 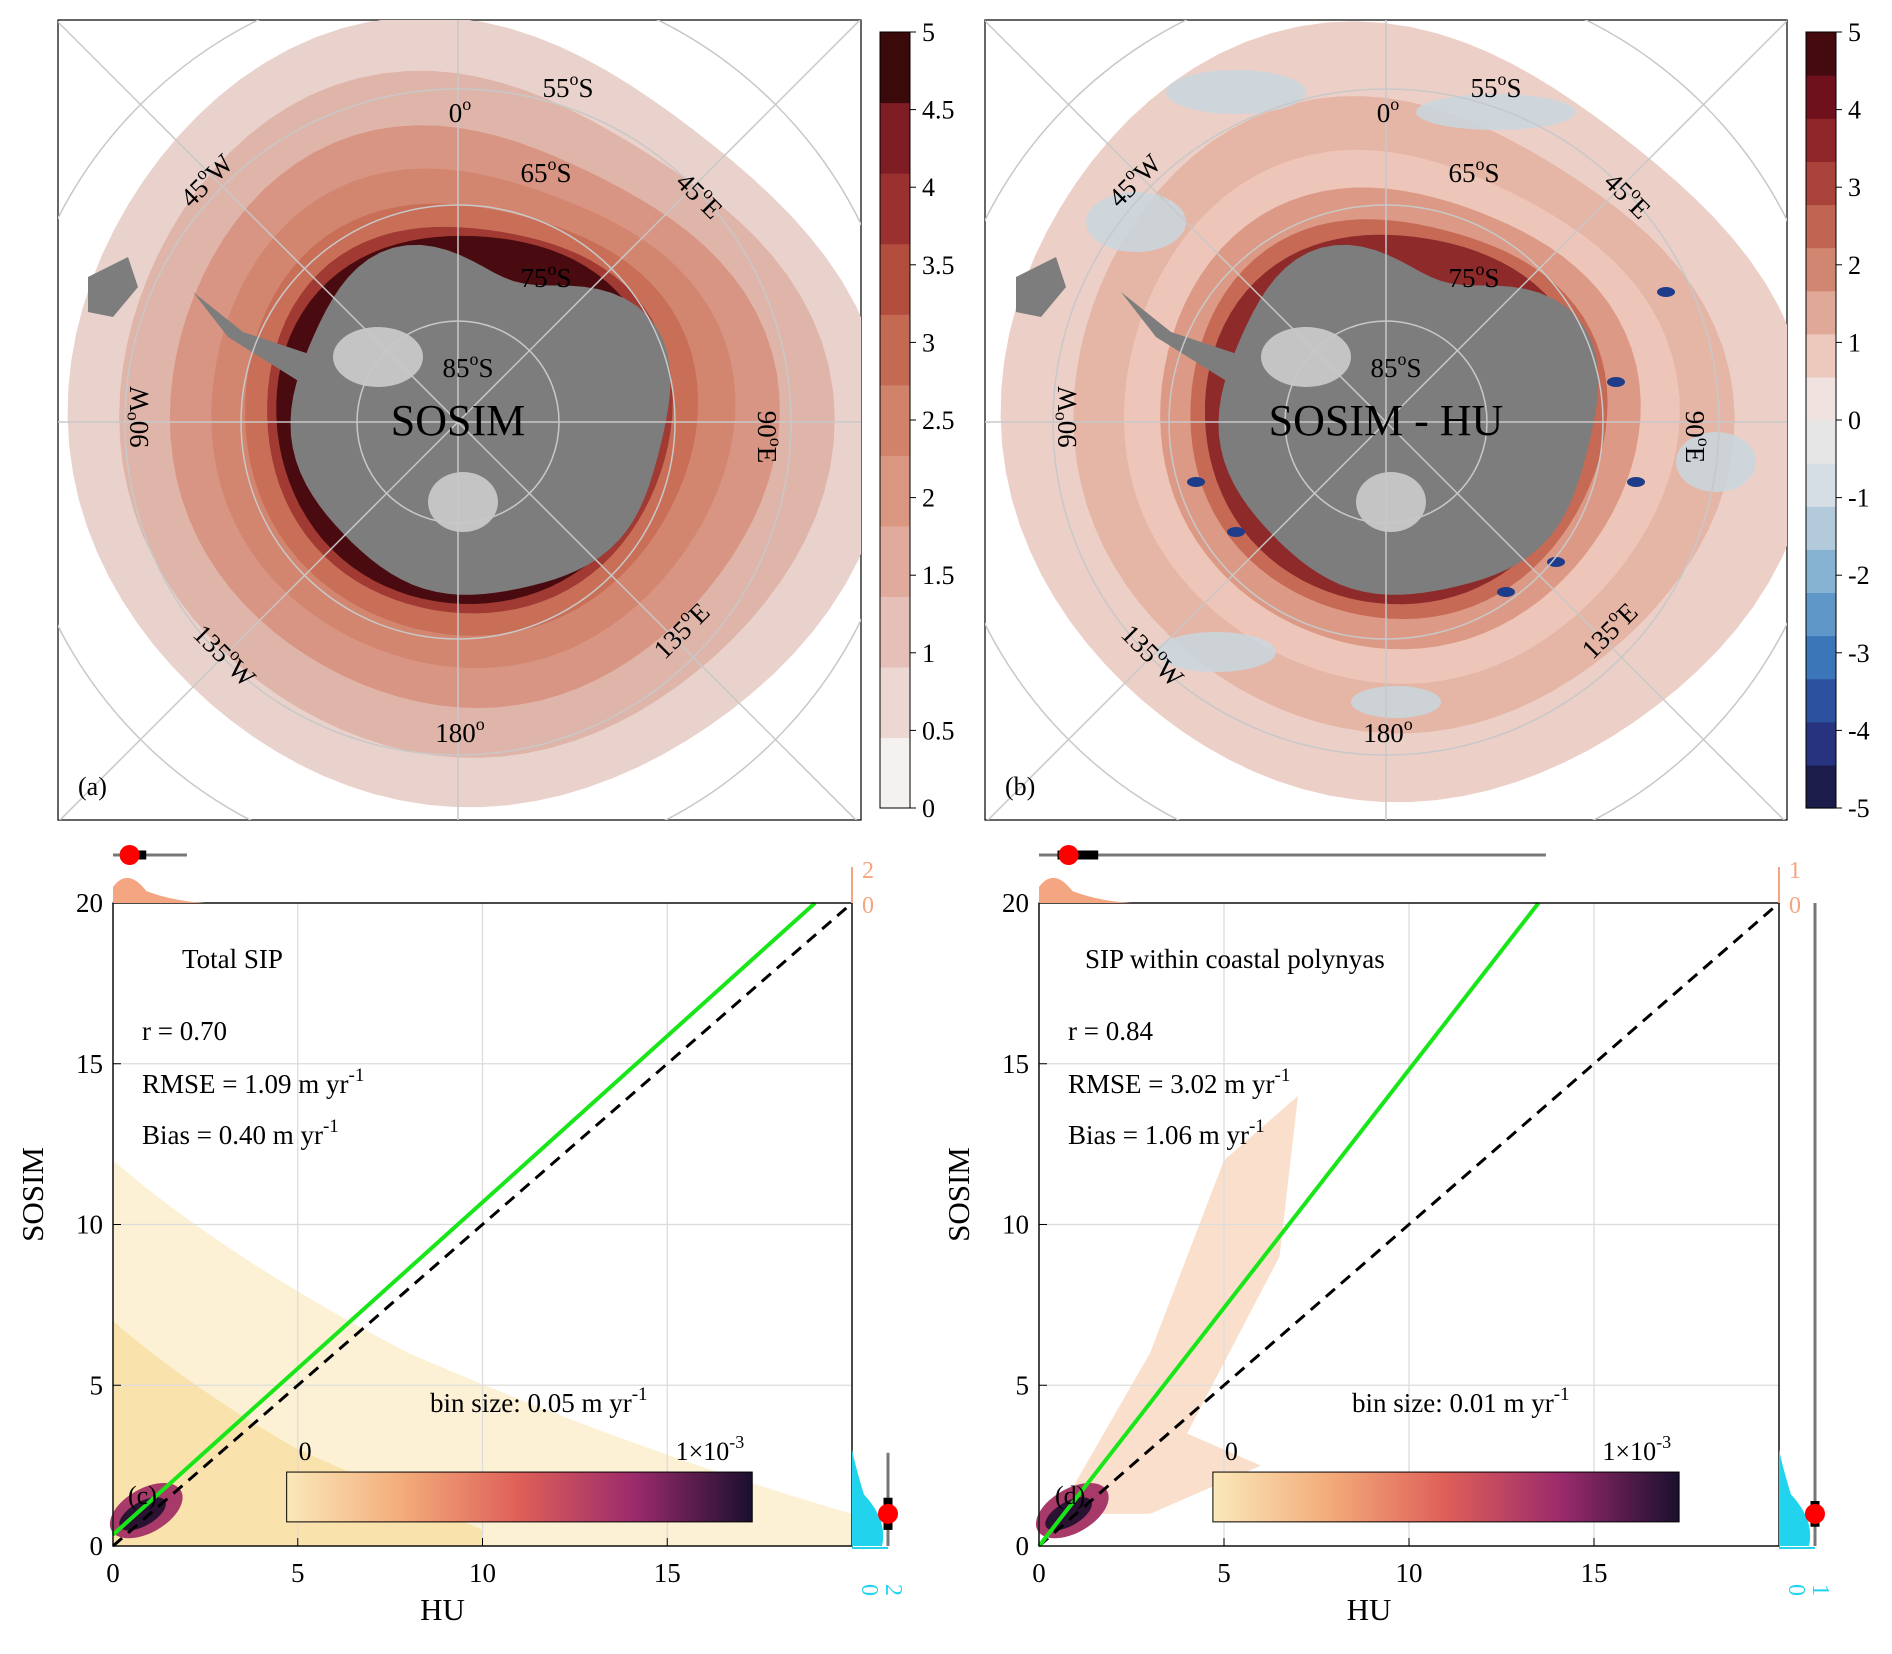 What do you see at coordinates (938, 730) in the screenshot?
I see `colorbar-tick-label: 0.5` at bounding box center [938, 730].